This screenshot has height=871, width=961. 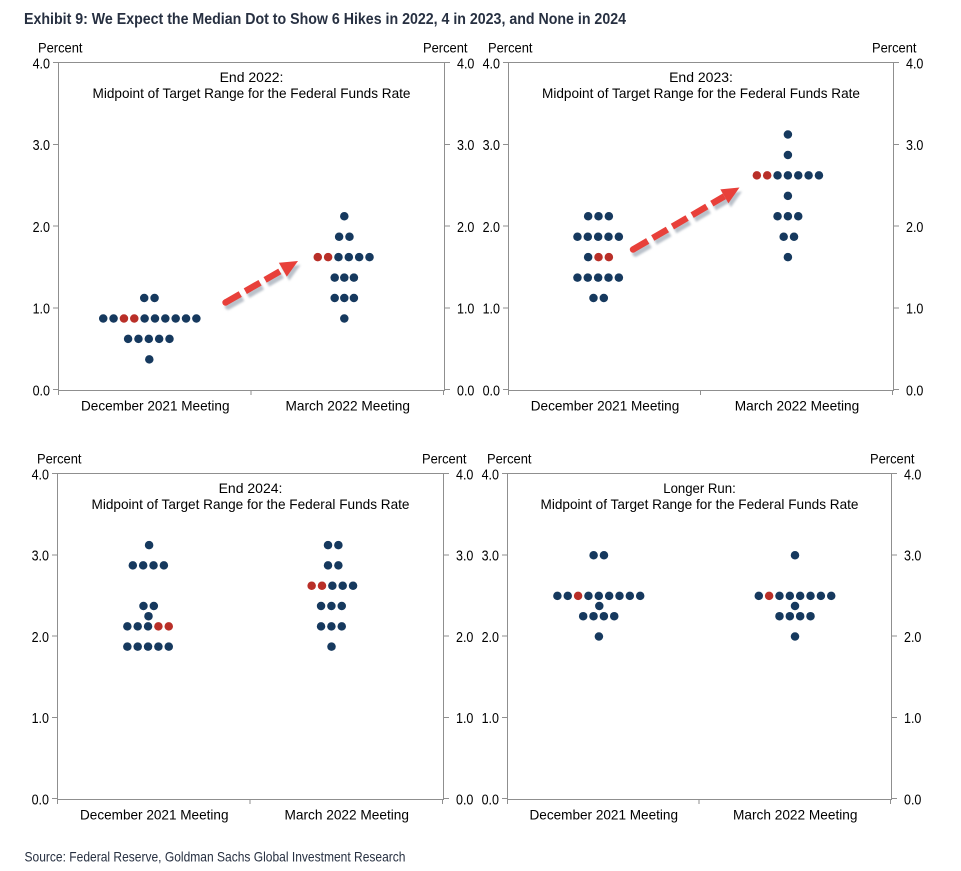 What do you see at coordinates (252, 77) in the screenshot?
I see `svg-text: End 2022:` at bounding box center [252, 77].